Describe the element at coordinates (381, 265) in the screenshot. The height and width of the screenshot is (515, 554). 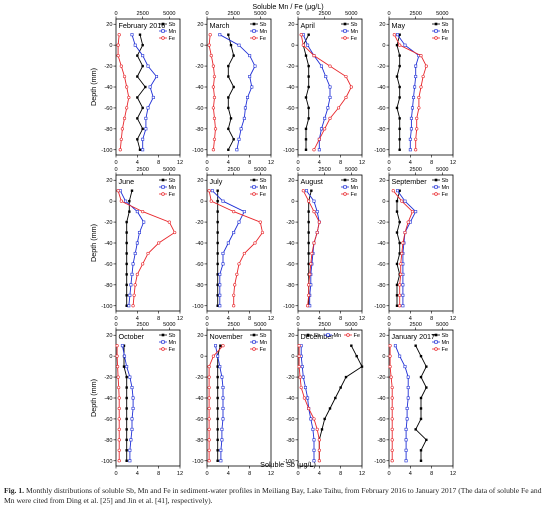
I see `depth-tick-label: -60` at that location.